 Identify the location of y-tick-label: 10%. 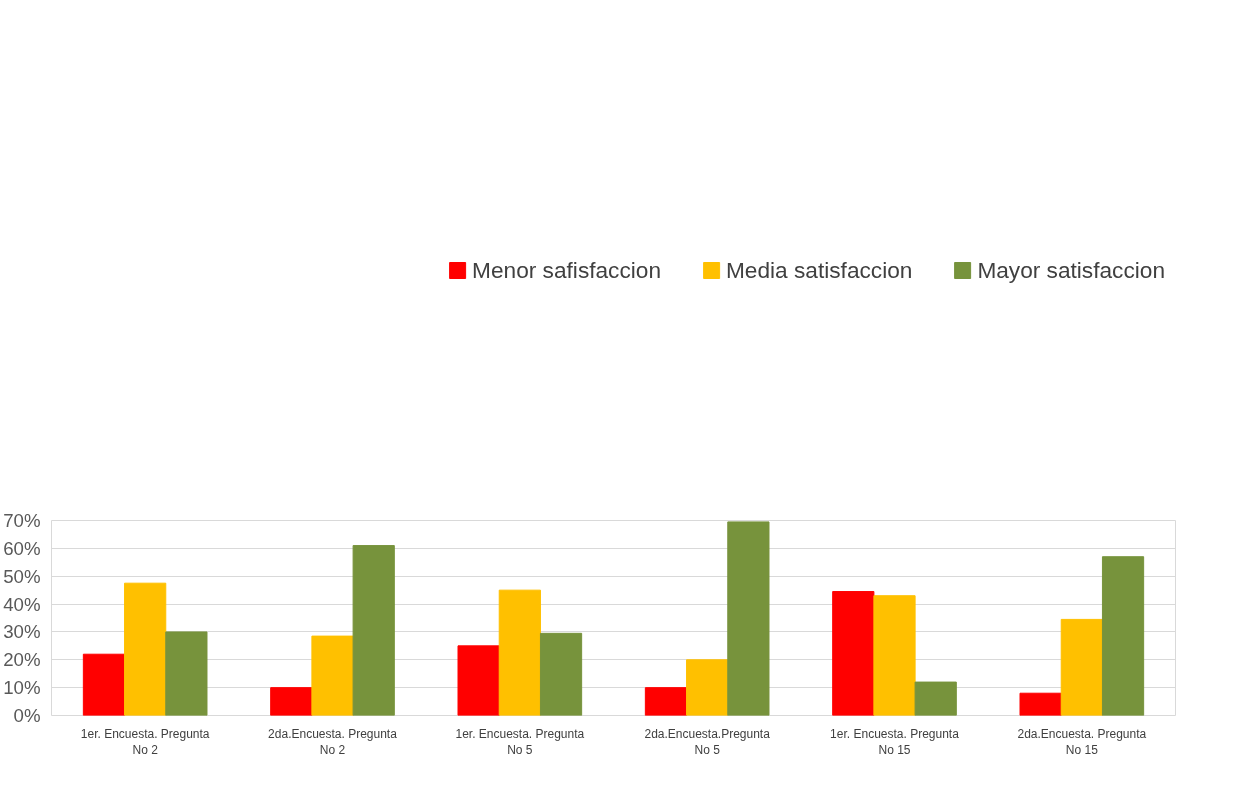
(22, 688).